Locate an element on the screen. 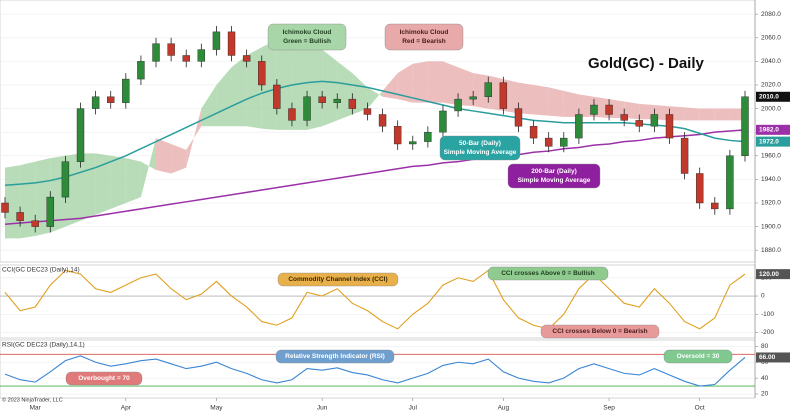  annotation-text: Green = Bullish is located at coordinates (307, 41).